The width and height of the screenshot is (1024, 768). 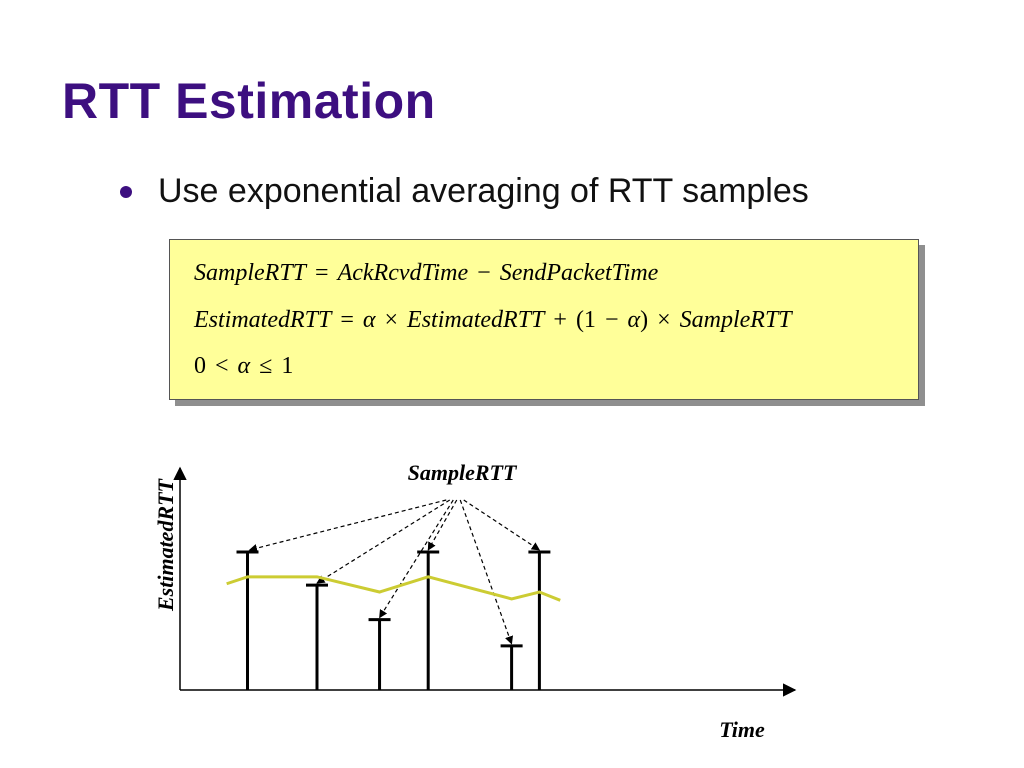 What do you see at coordinates (742, 729) in the screenshot?
I see `x-axis-label: Time` at bounding box center [742, 729].